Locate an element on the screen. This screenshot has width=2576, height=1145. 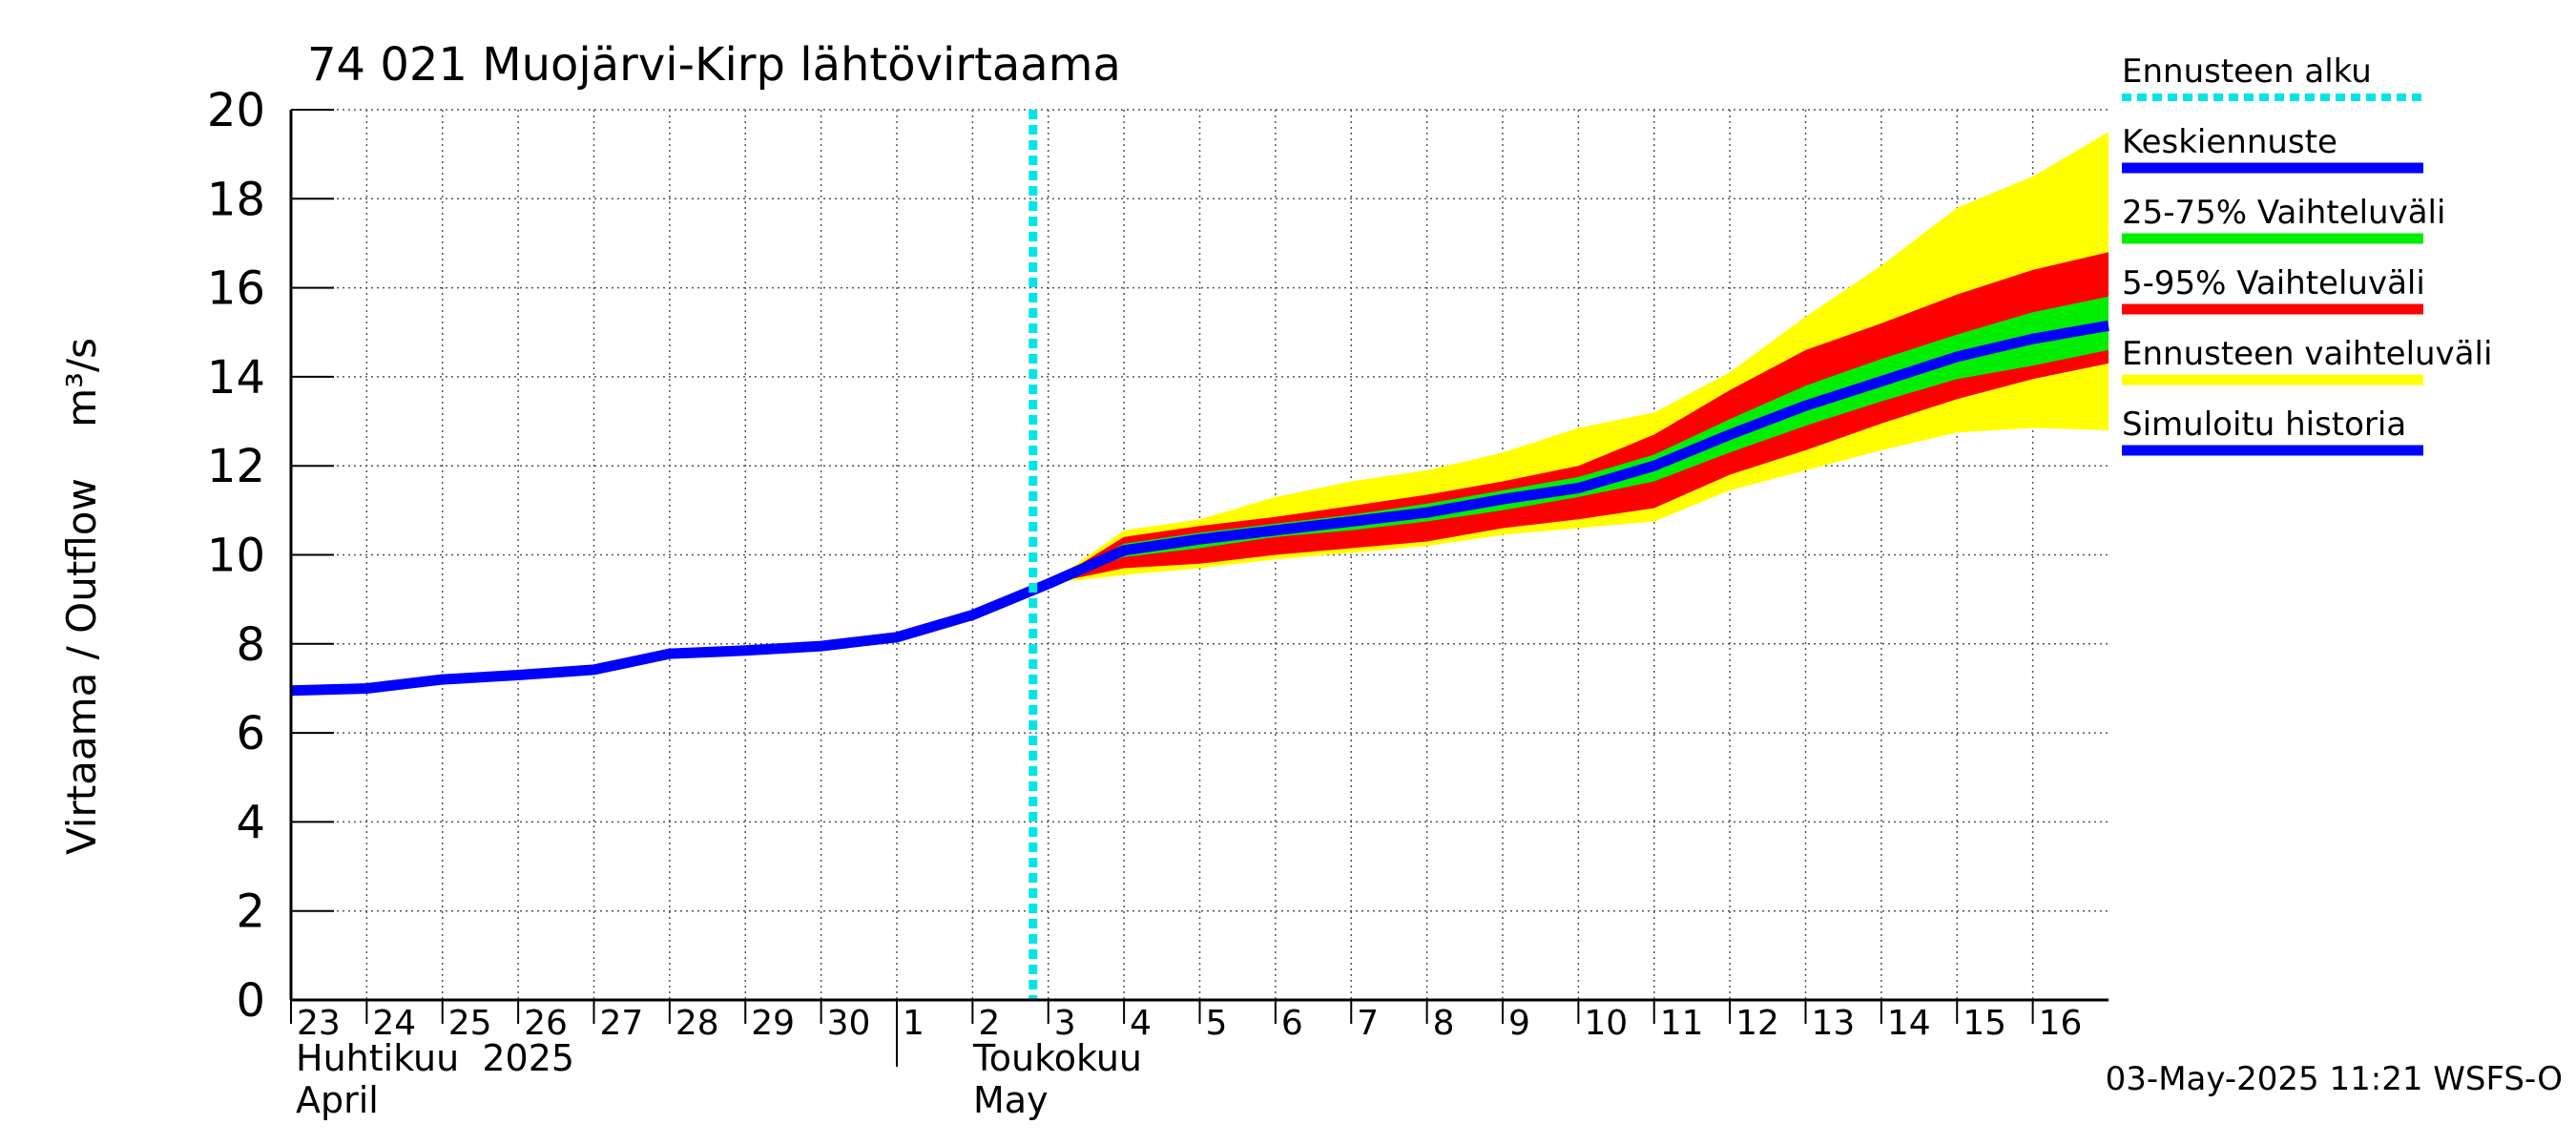
x-tick-label: 23 is located at coordinates (319, 1023).